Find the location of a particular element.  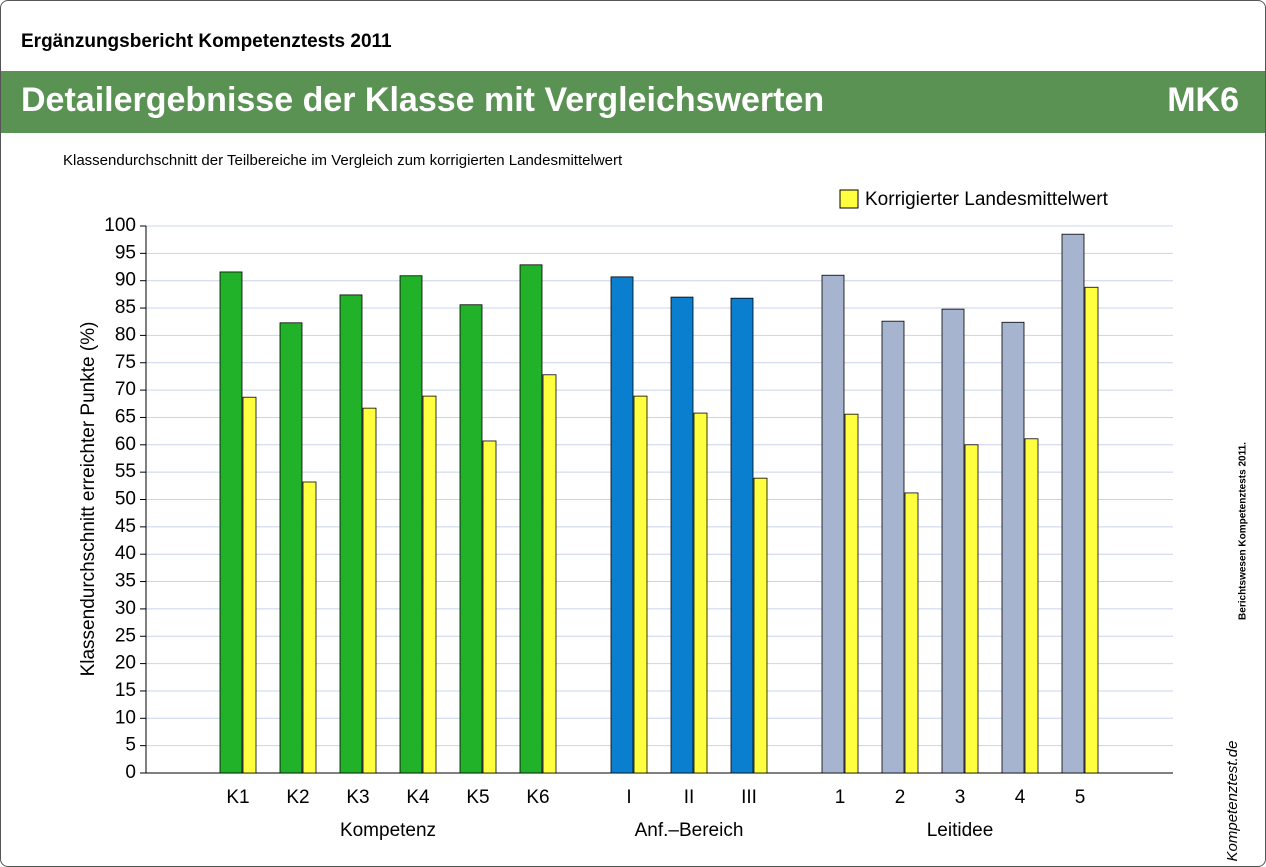

legend-swatch is located at coordinates (849, 199).